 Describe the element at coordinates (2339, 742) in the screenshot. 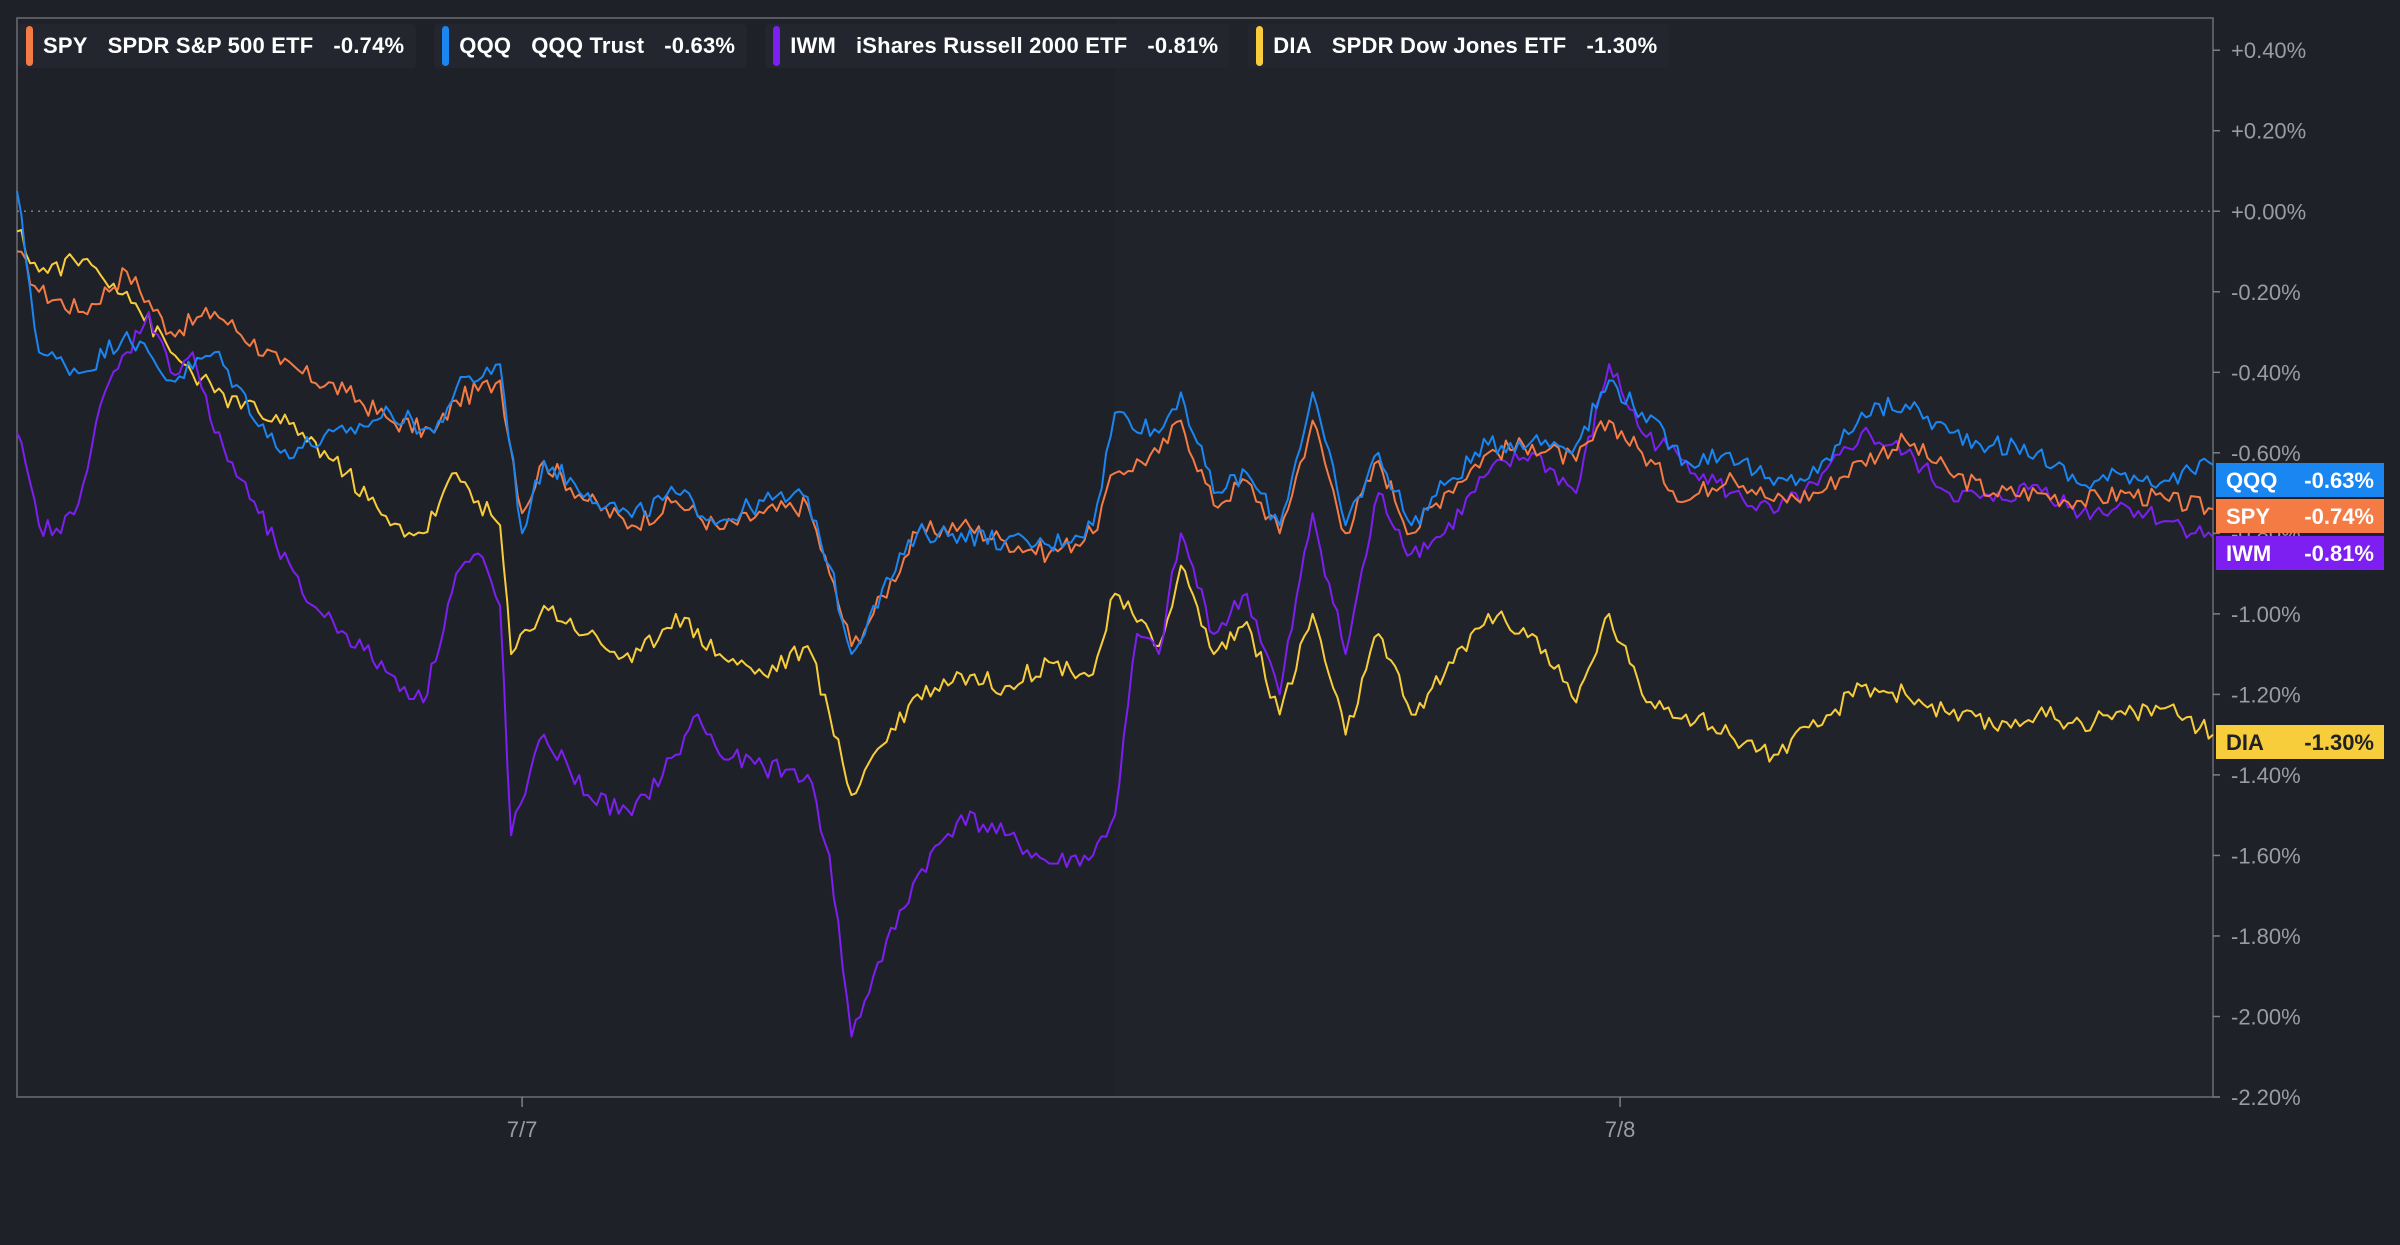

I see `value-tag-value: -1.30%` at that location.